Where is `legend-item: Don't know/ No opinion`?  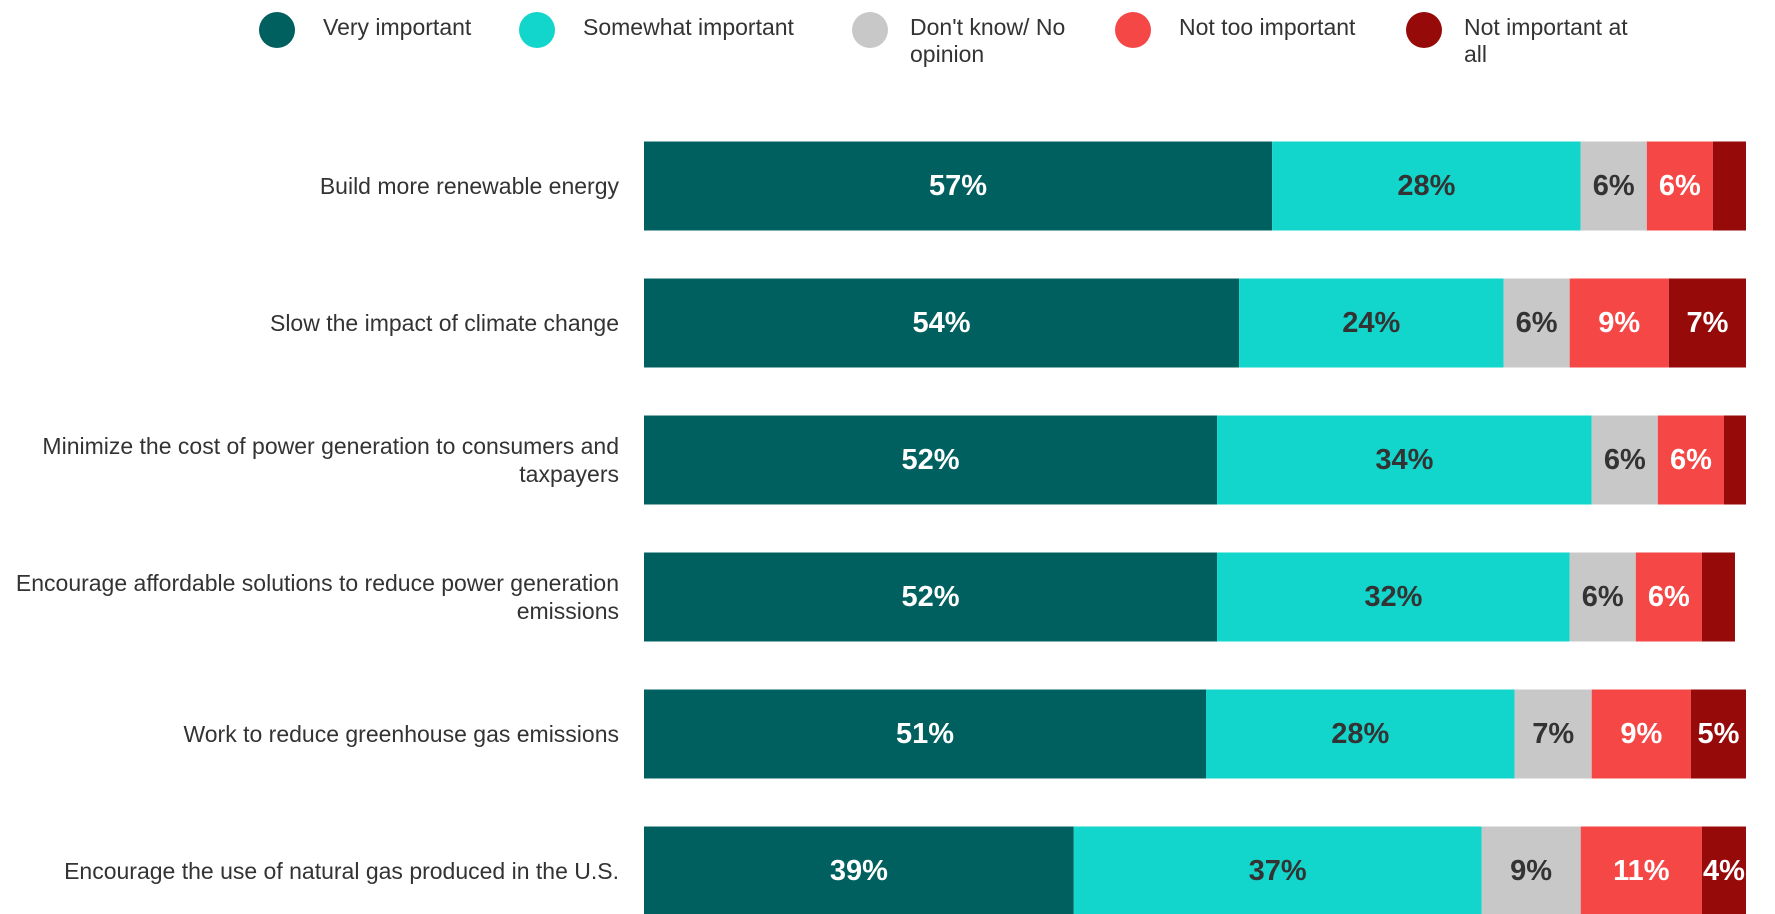
legend-item: Don't know/ No opinion is located at coordinates (968, 38).